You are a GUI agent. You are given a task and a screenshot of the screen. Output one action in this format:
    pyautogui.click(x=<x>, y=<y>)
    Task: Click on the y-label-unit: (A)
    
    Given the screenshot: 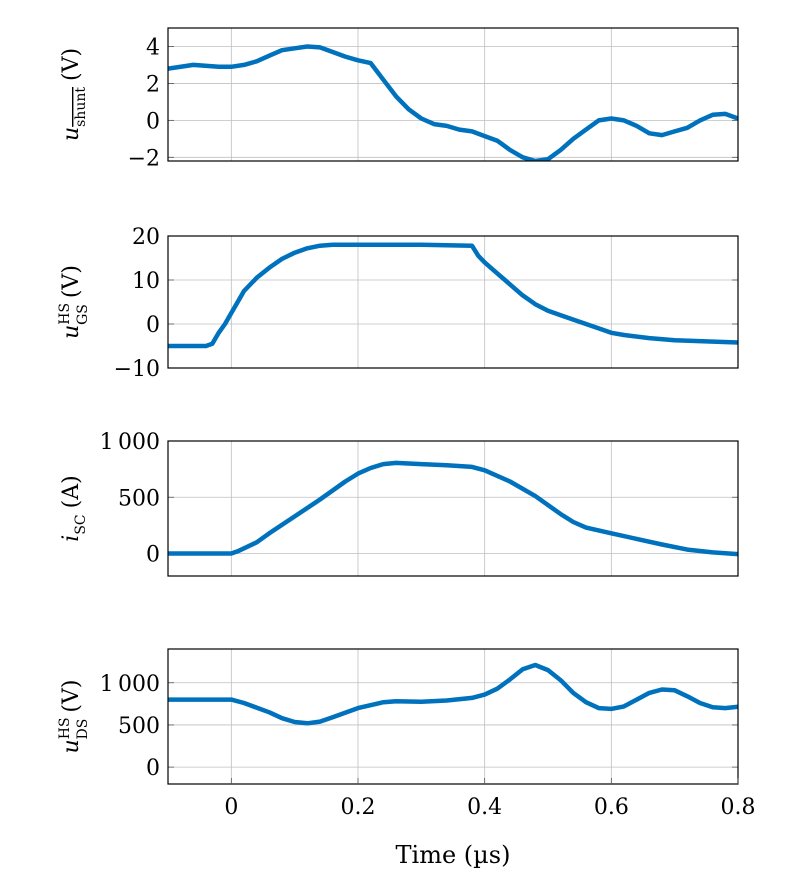 What is the action you would take?
    pyautogui.click(x=71, y=491)
    